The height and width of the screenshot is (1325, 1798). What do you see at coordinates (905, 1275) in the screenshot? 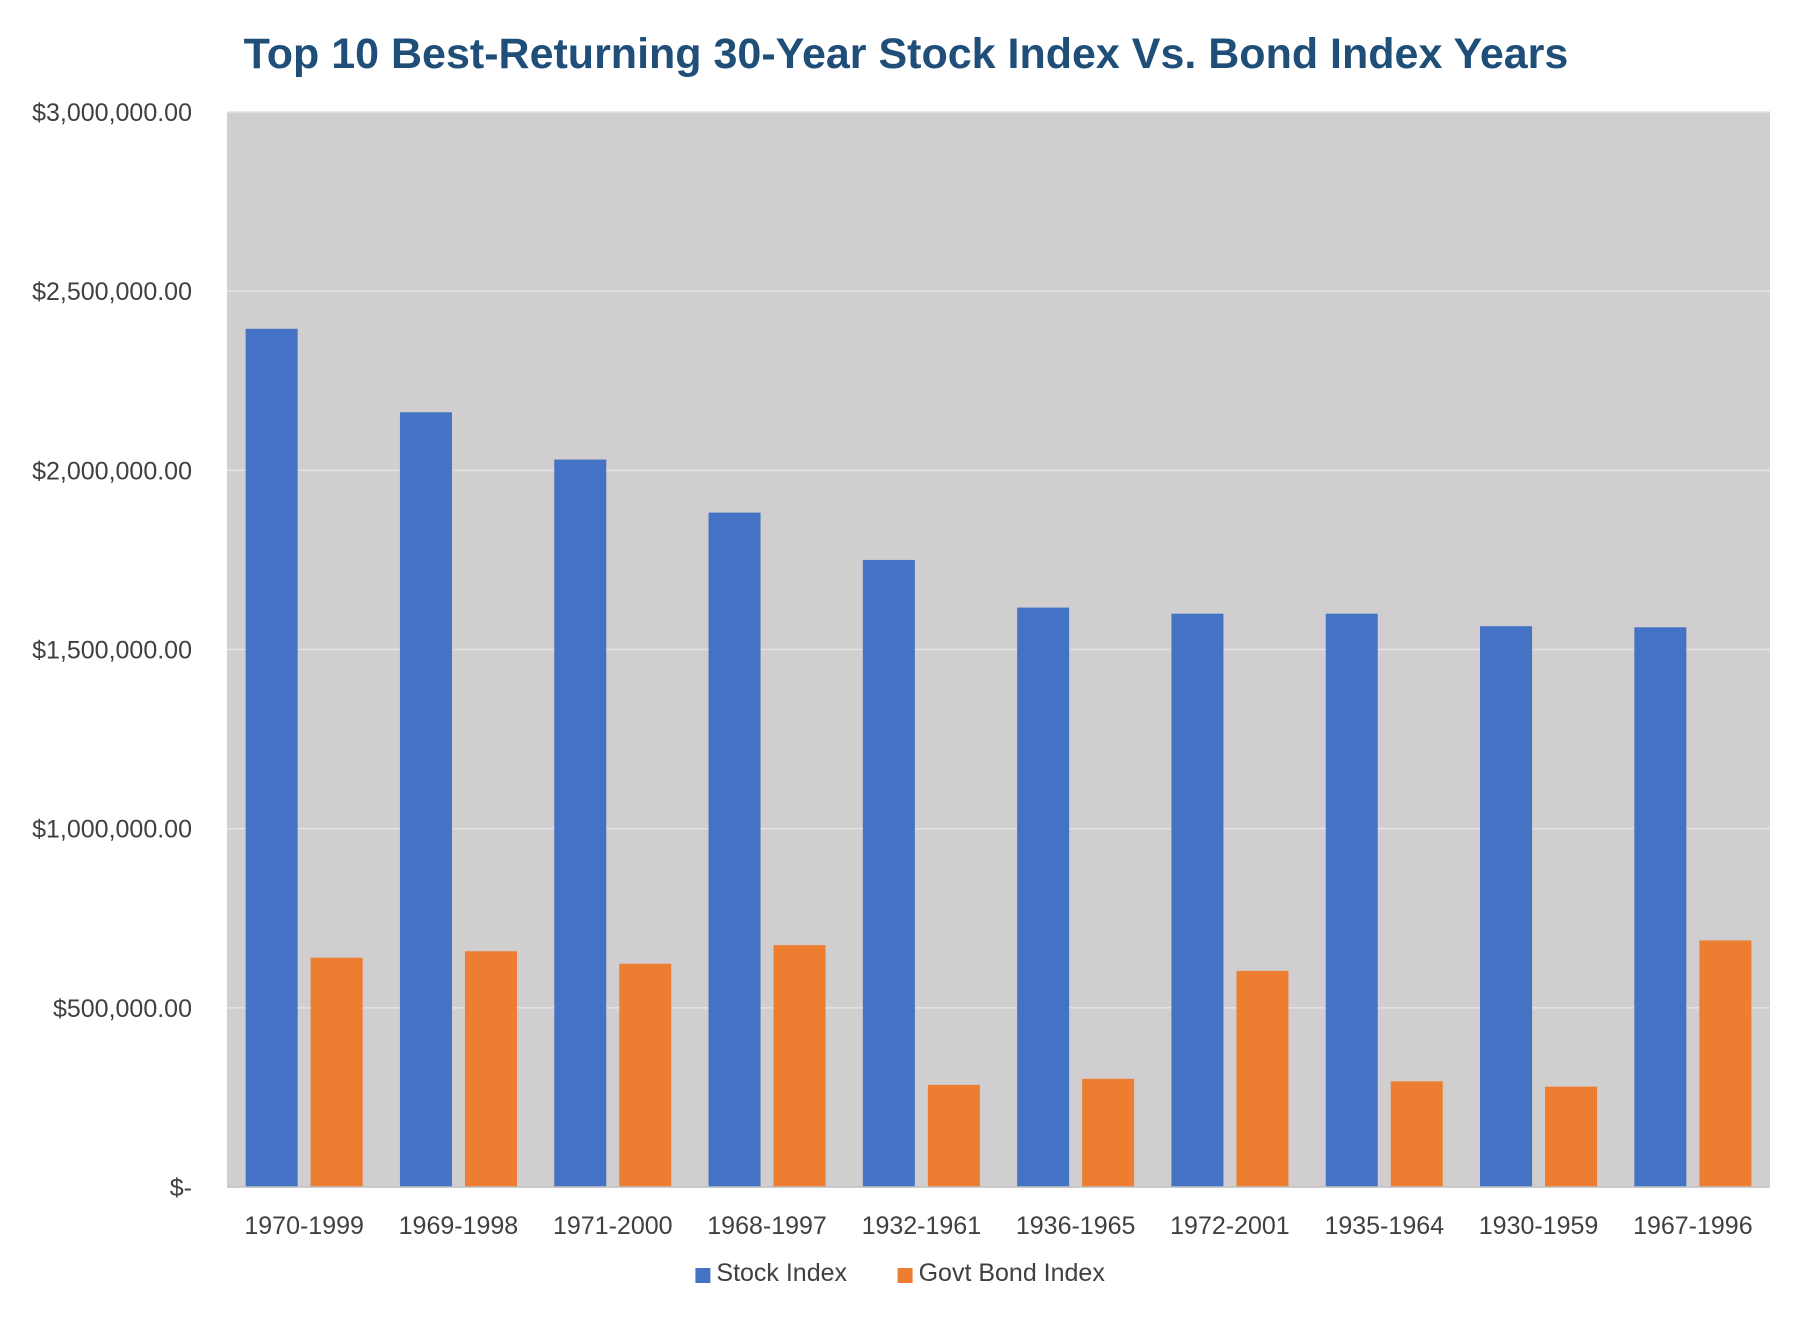
I see `legend-swatch-bond` at bounding box center [905, 1275].